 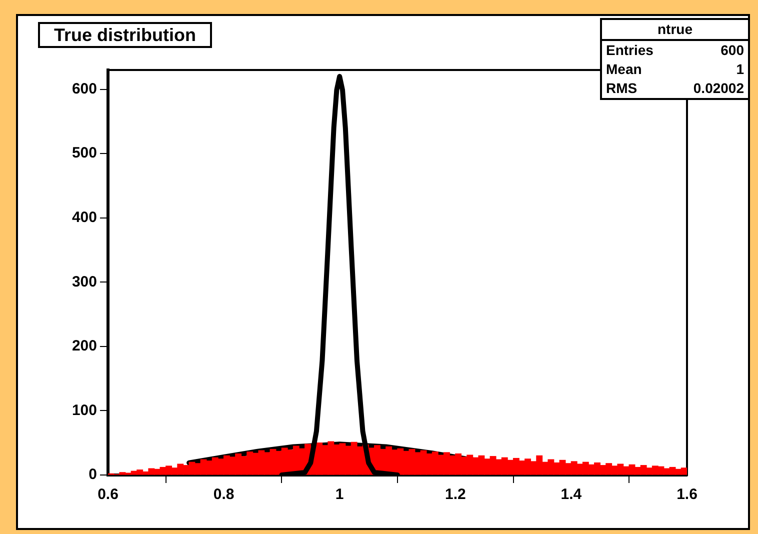 What do you see at coordinates (622, 88) in the screenshot?
I see `annotation: RMS` at bounding box center [622, 88].